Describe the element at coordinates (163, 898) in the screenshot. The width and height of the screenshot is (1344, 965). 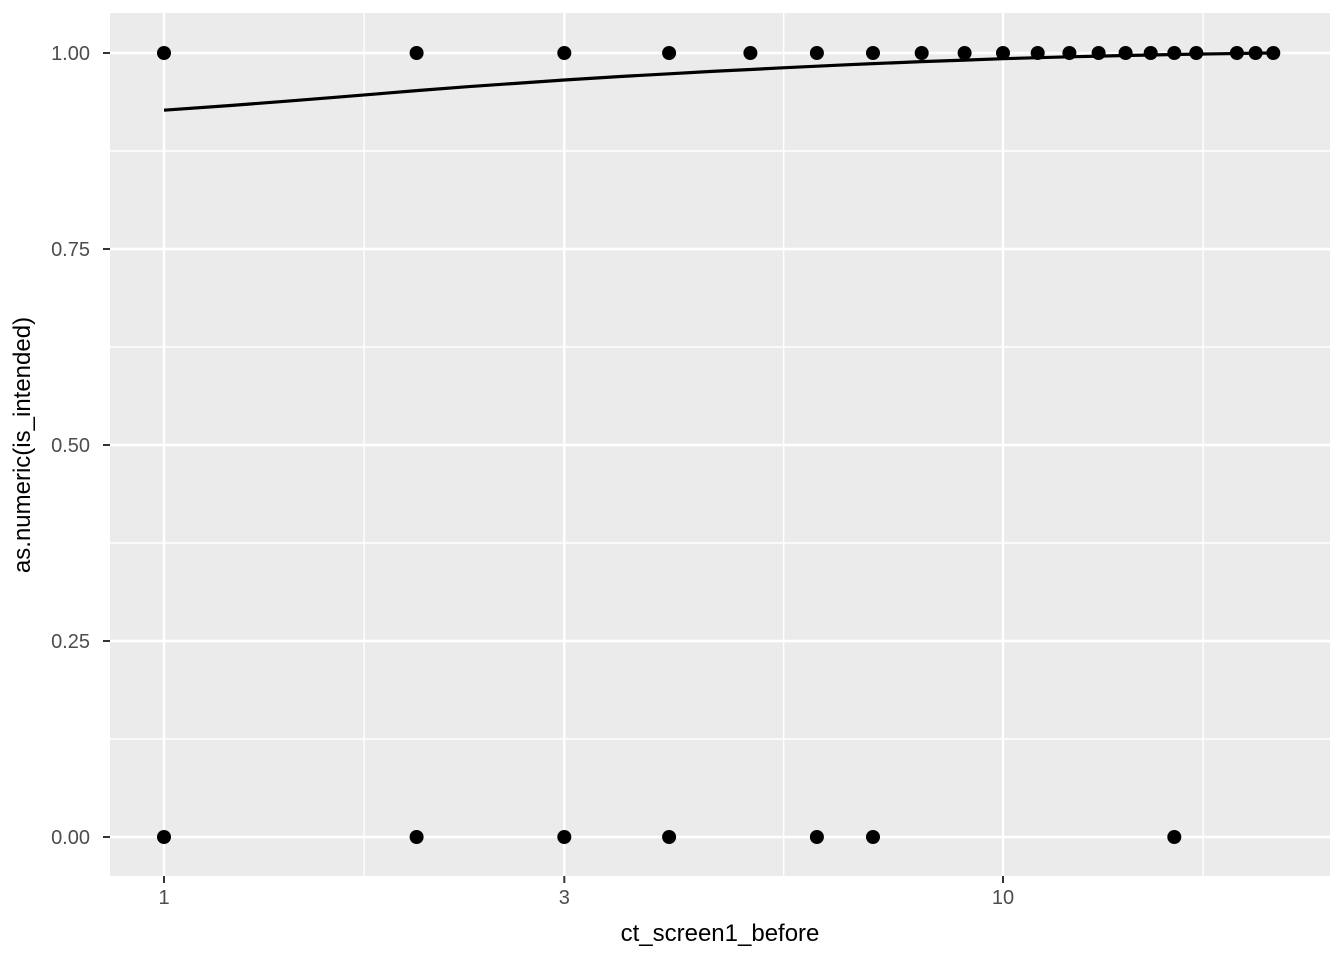
I see `x-tick-label: 1` at that location.